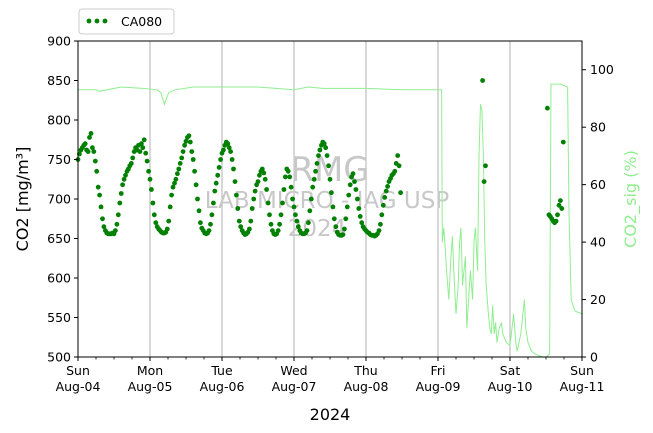  I want to click on x-tick-label-day: Sat, so click(510, 370).